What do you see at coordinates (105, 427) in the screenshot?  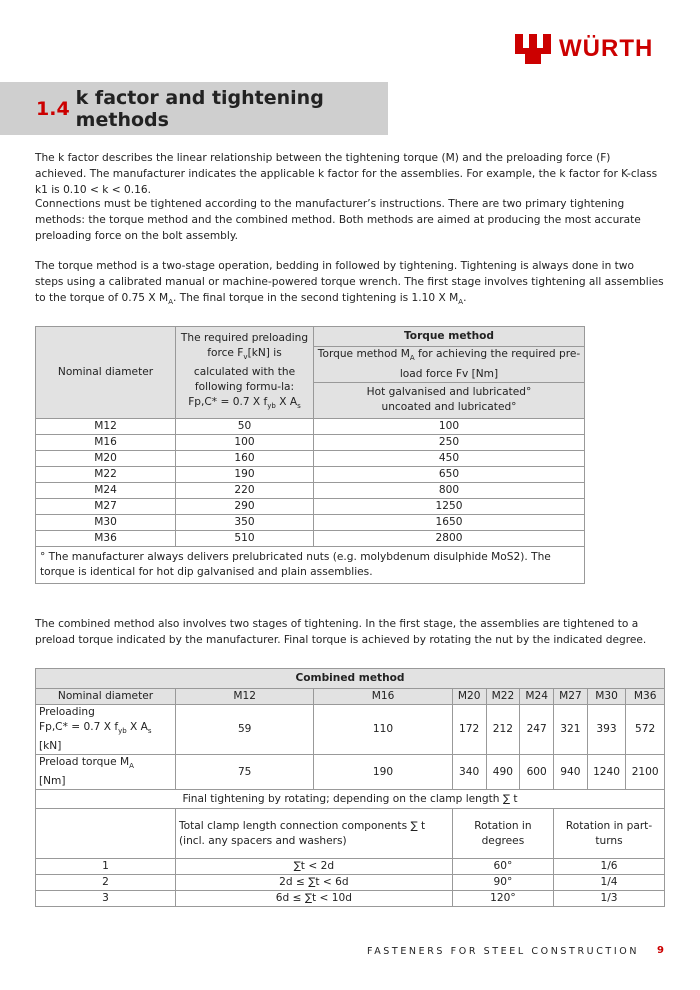 I see `diameter-cell: M12` at bounding box center [105, 427].